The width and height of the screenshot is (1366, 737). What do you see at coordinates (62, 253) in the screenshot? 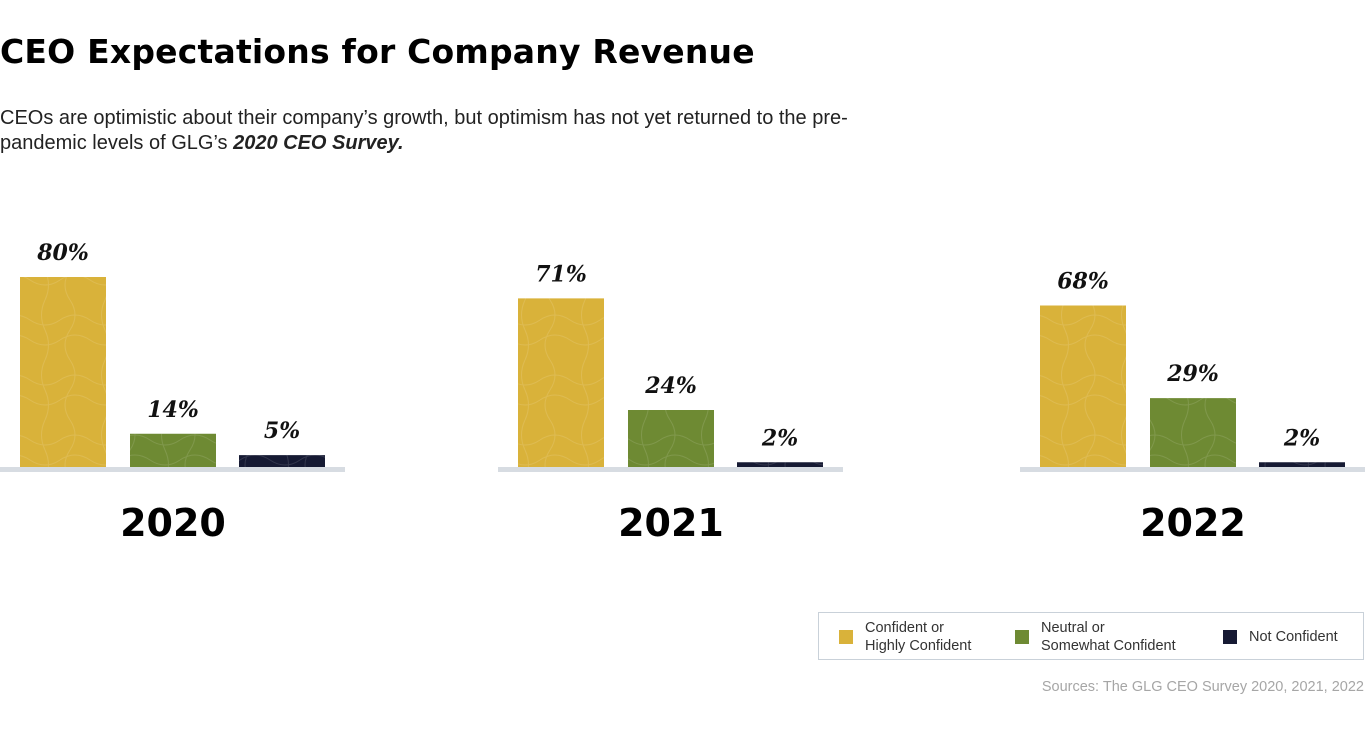
I see `data-label-2020-confident: 80%` at bounding box center [62, 253].